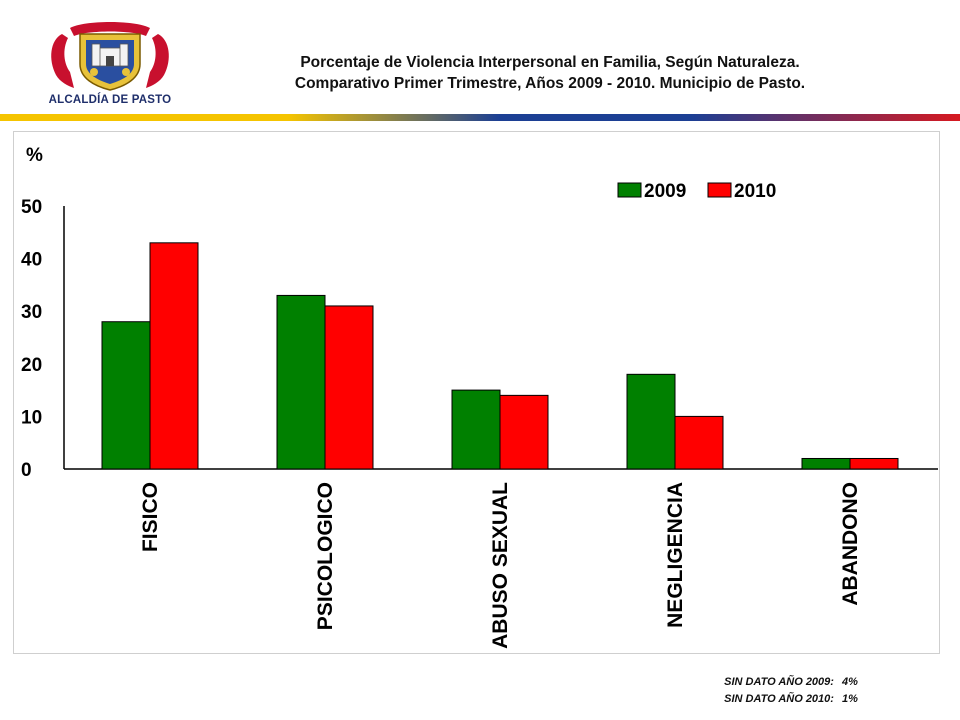 The image size is (960, 720). I want to click on x-tick-label: ABANDONO, so click(850, 544).